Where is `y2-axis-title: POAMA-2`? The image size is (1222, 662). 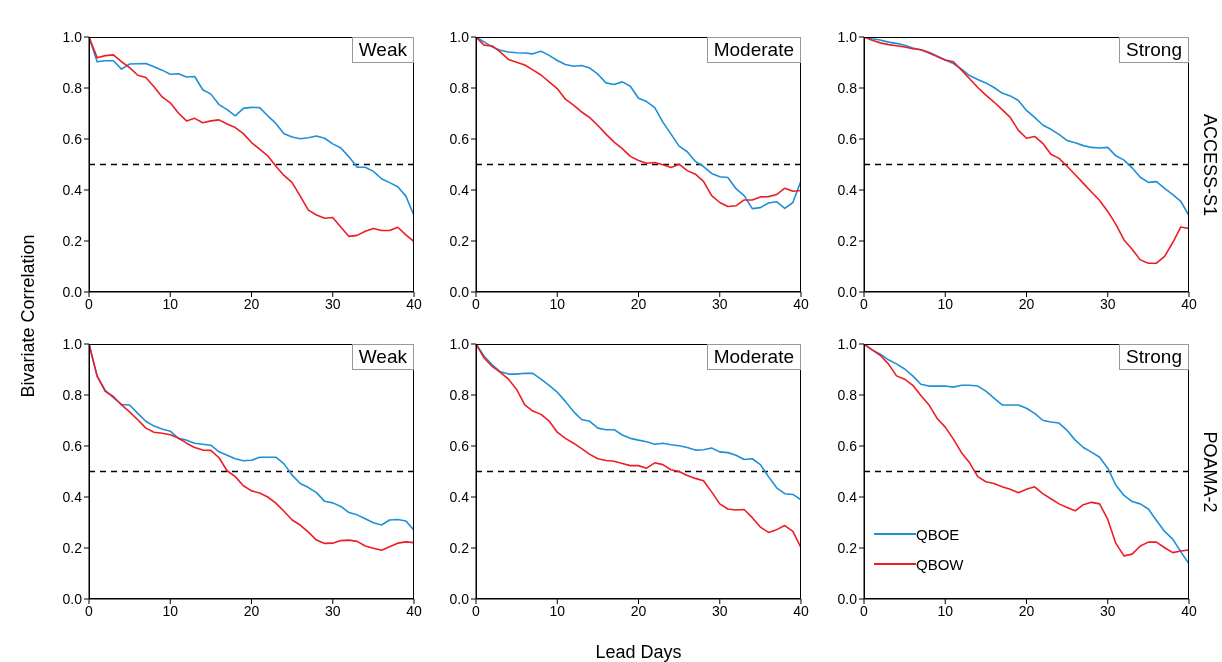
y2-axis-title: POAMA-2 is located at coordinates (1209, 471).